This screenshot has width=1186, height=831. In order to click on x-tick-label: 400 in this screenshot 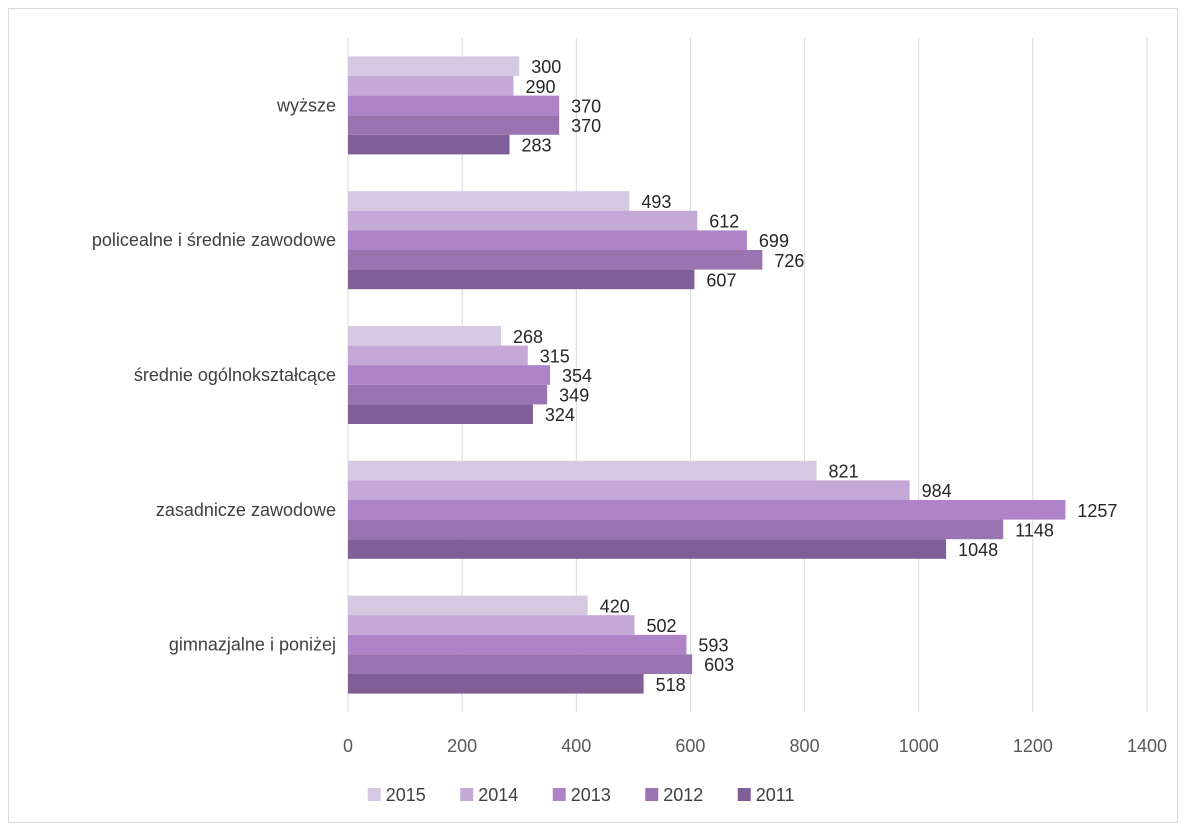, I will do `click(576, 746)`.